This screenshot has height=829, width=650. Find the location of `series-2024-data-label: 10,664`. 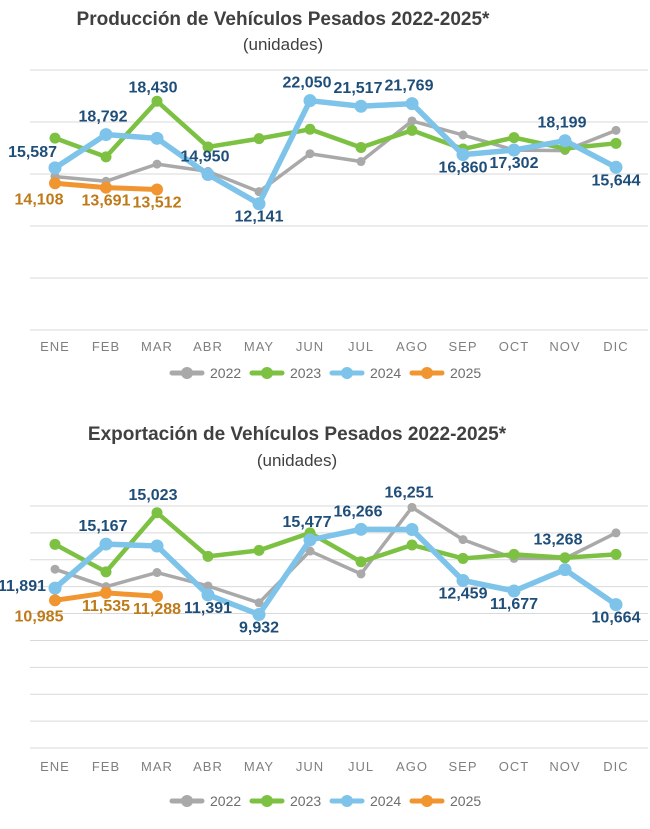

series-2024-data-label: 10,664 is located at coordinates (616, 618).